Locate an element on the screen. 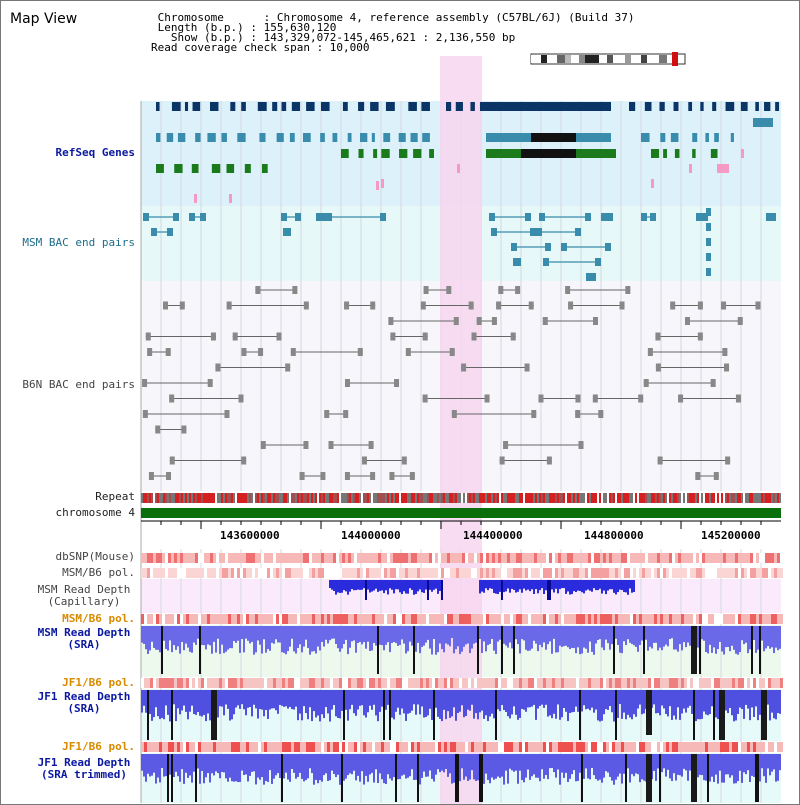 This screenshot has height=805, width=800. msm-bac-label: MSM BAC end pairs is located at coordinates (78, 242).